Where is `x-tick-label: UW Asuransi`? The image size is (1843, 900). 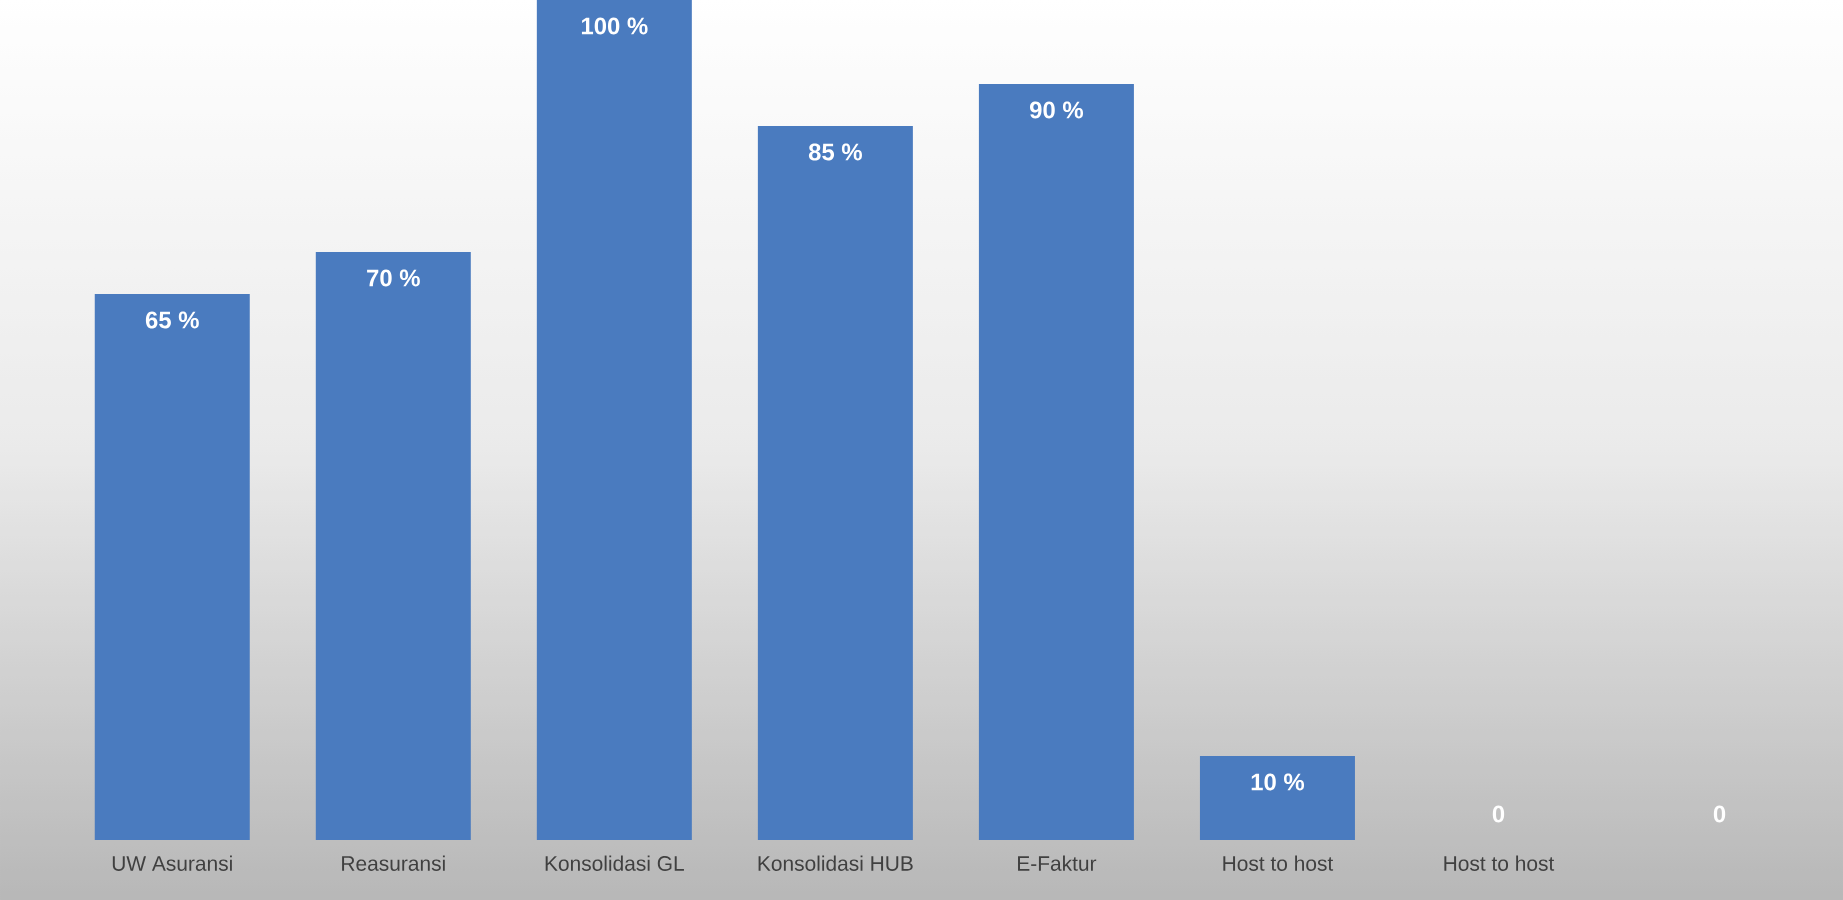
x-tick-label: UW Asuransi is located at coordinates (172, 863).